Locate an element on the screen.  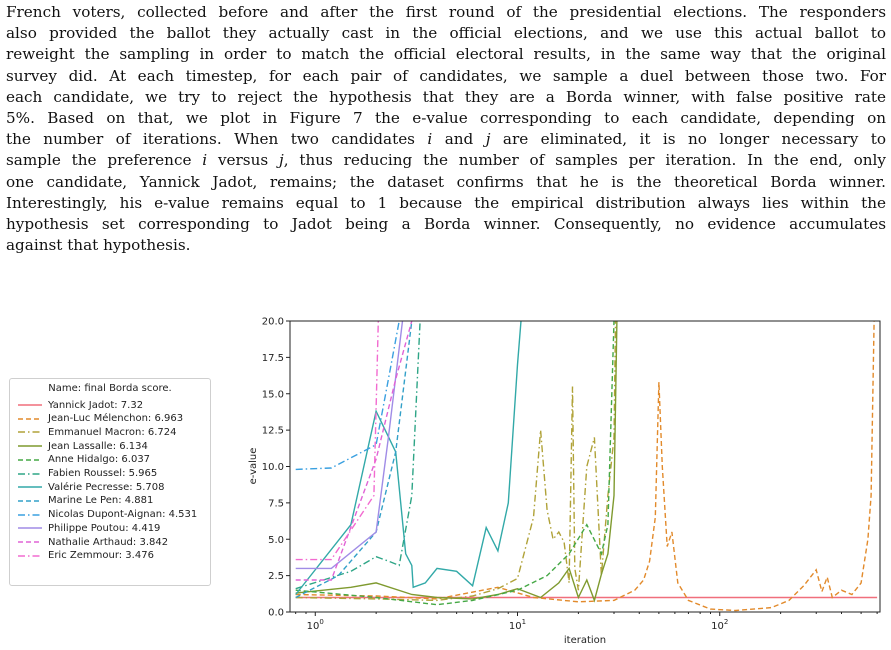
text-run: versus is located at coordinates (243, 160).